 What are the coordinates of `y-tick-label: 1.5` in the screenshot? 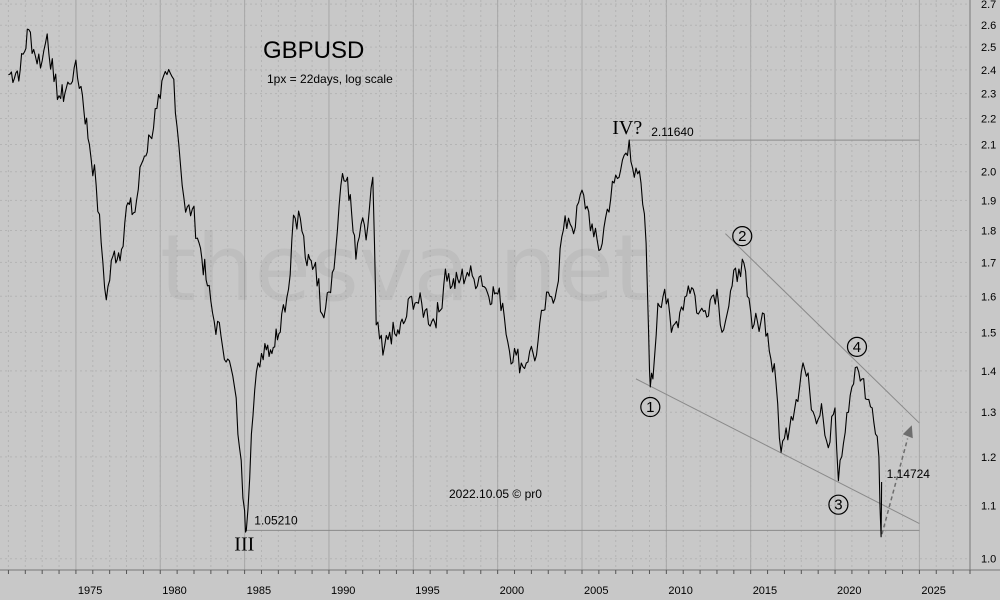 It's located at (988, 333).